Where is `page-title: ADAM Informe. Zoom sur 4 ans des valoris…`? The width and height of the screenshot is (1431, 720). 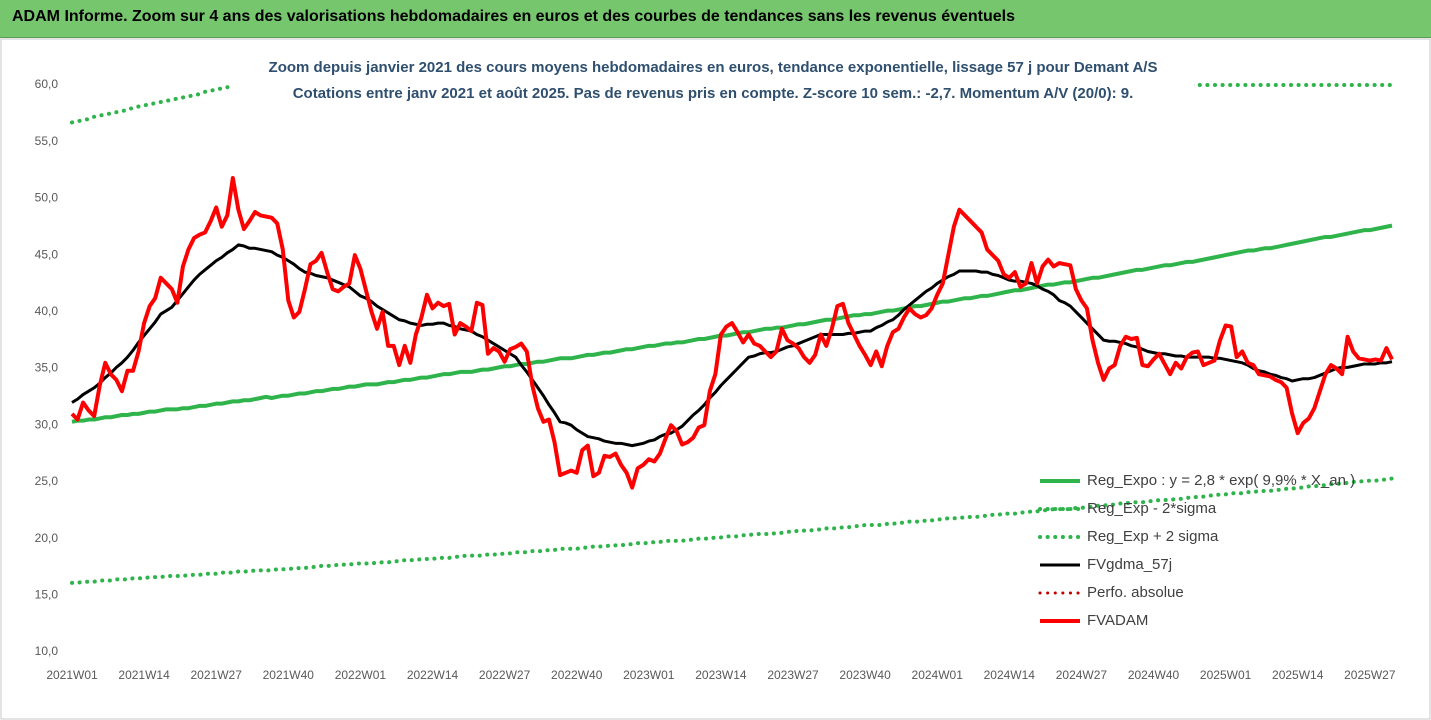
page-title: ADAM Informe. Zoom sur 4 ans des valoris… is located at coordinates (513, 16).